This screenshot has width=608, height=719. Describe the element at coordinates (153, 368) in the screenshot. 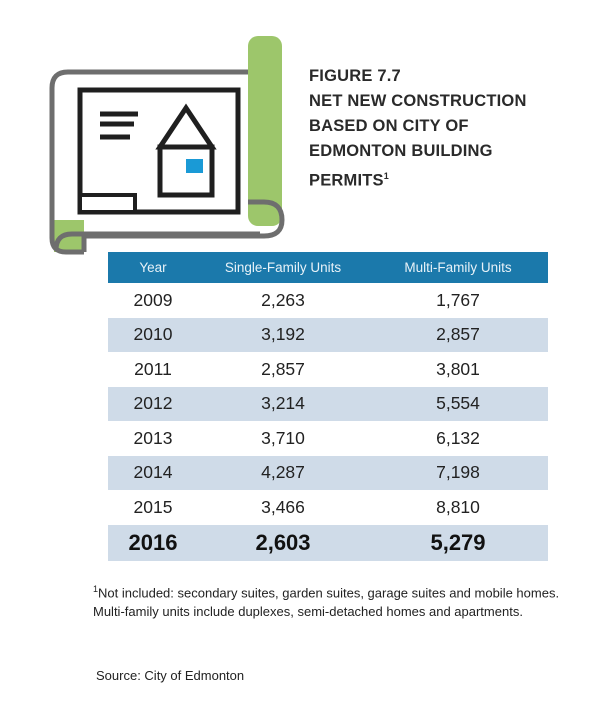

I see `cell-year: 2011` at that location.